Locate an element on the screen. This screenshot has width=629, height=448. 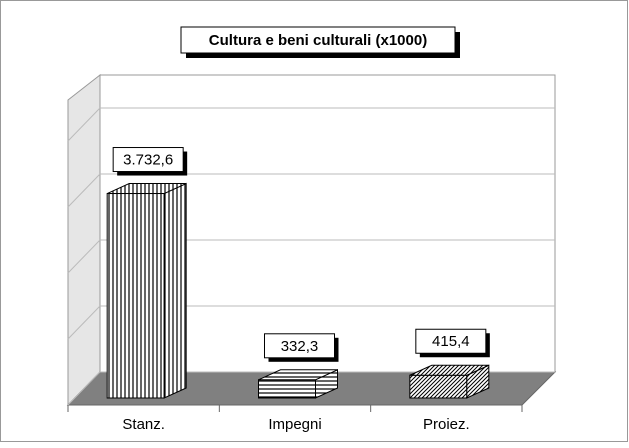
x-tick-label: Proiez. is located at coordinates (446, 424).